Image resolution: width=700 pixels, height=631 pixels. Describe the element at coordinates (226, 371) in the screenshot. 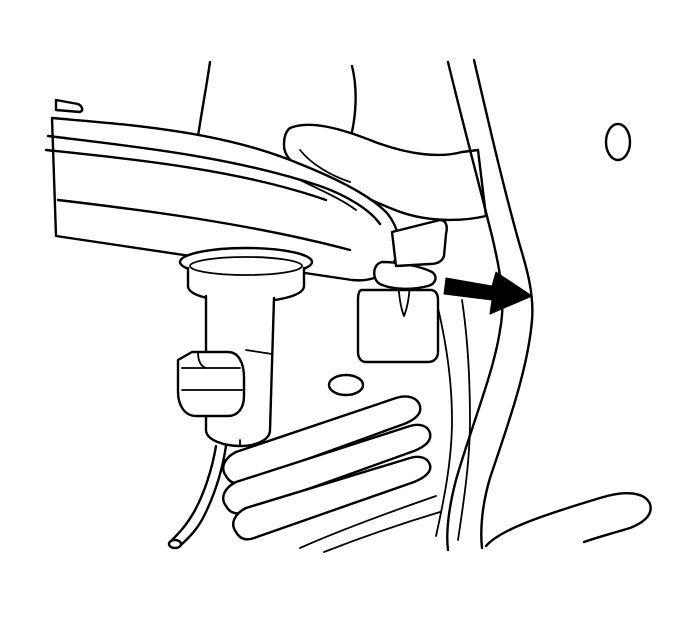

I see `sensor-body` at that location.